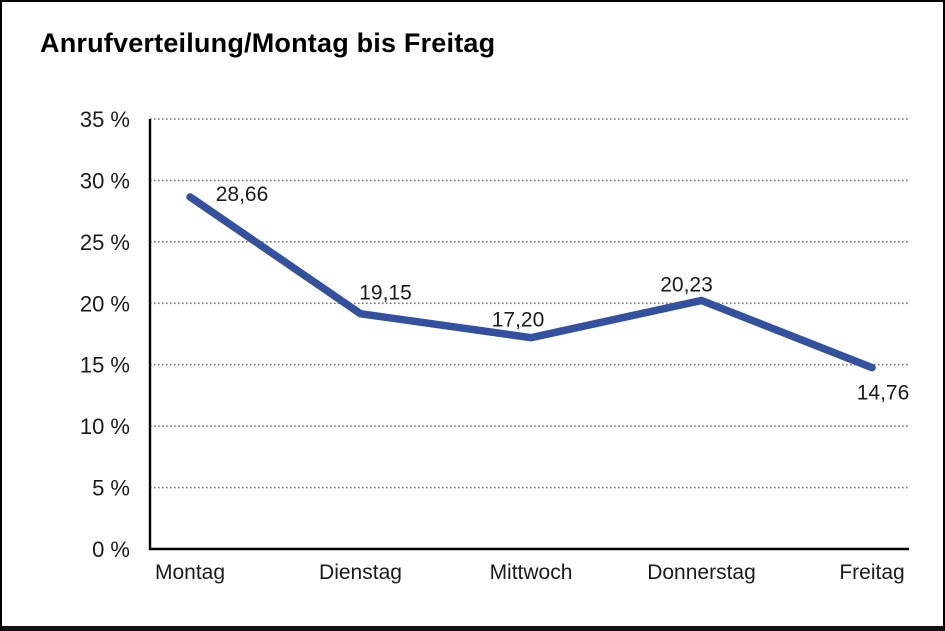 The image size is (945, 631). What do you see at coordinates (871, 572) in the screenshot?
I see `x-axis-category-label: Freitag` at bounding box center [871, 572].